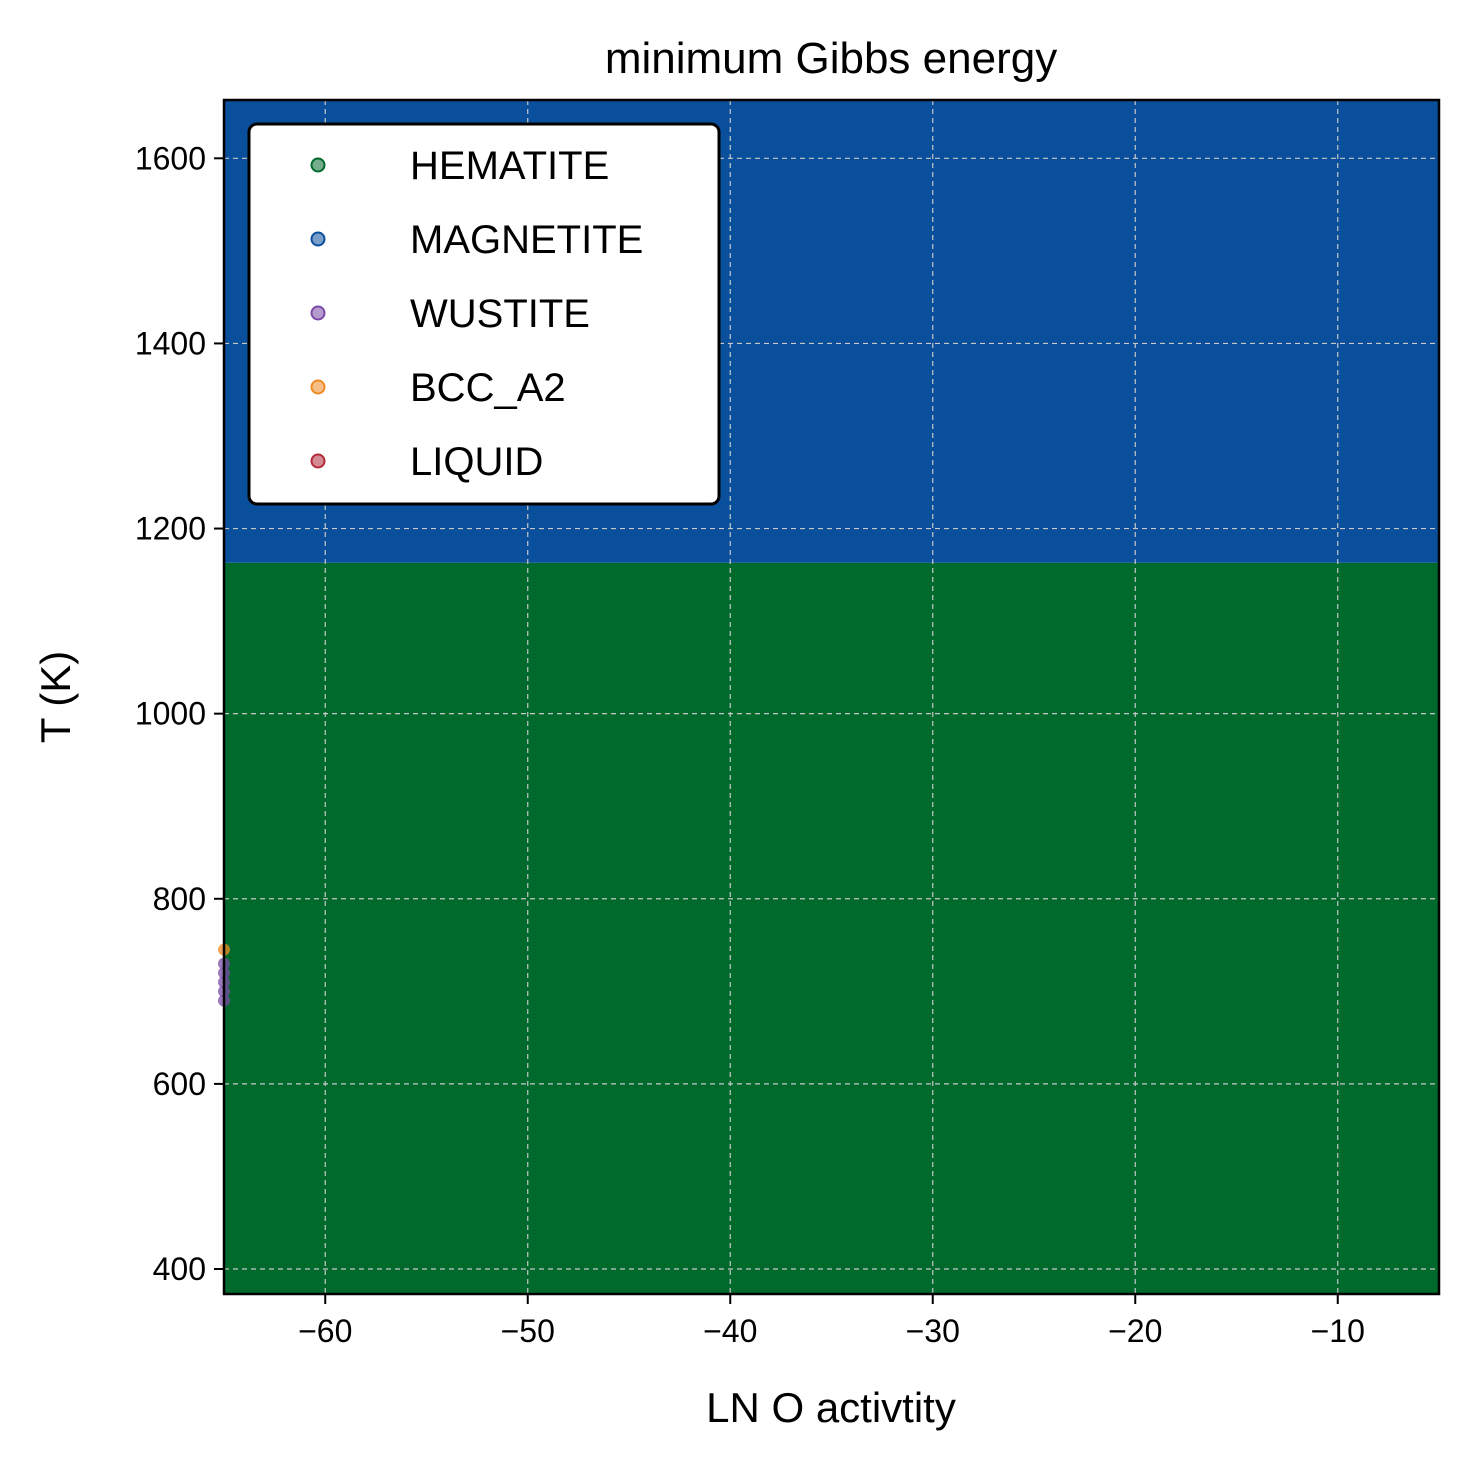 This screenshot has height=1467, width=1468. Describe the element at coordinates (1135, 1331) in the screenshot. I see `x-tick-label: −20` at that location.